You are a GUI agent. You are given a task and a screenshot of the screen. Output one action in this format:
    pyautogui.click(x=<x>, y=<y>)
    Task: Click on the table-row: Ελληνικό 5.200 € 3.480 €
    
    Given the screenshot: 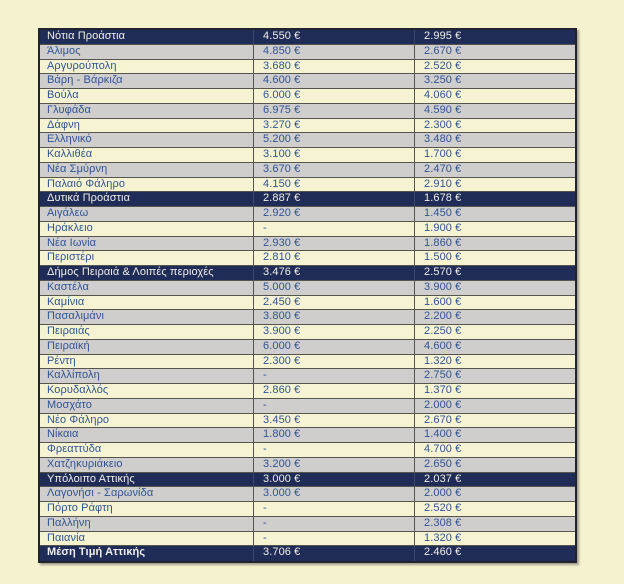 What is the action you would take?
    pyautogui.click(x=307, y=140)
    